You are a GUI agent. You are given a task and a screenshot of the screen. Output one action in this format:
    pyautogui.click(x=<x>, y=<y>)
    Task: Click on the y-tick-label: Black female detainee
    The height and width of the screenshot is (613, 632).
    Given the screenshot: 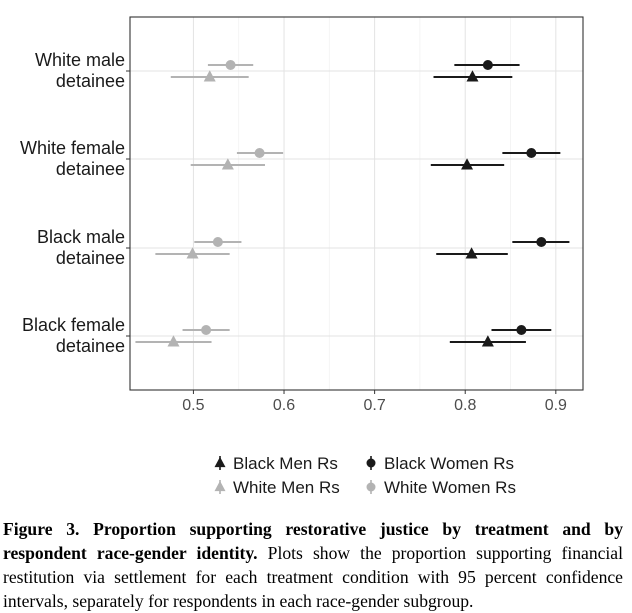 What is the action you would take?
    pyautogui.click(x=73, y=335)
    